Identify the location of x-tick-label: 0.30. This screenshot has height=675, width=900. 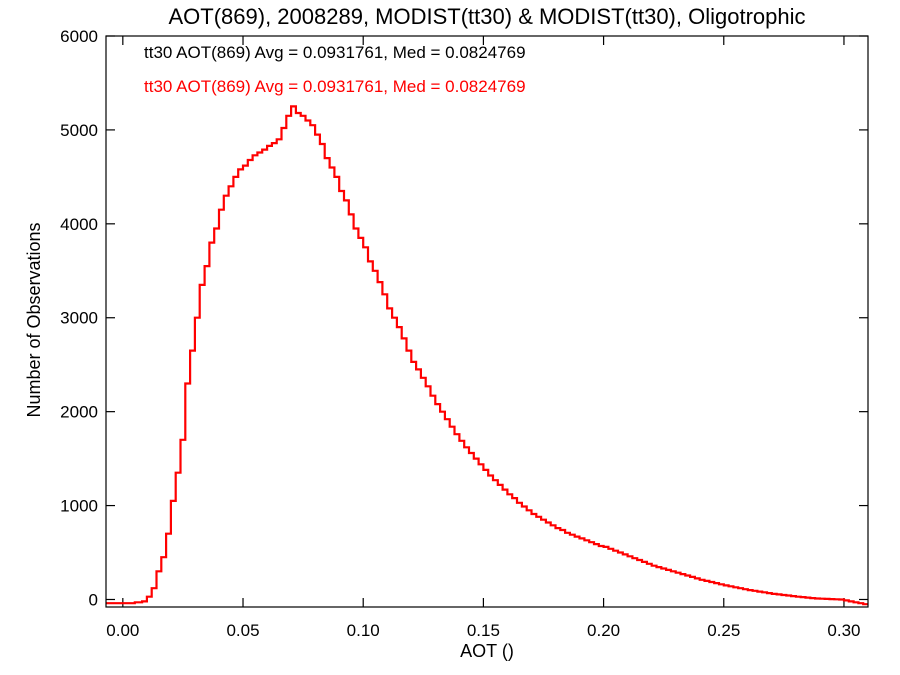
(843, 630).